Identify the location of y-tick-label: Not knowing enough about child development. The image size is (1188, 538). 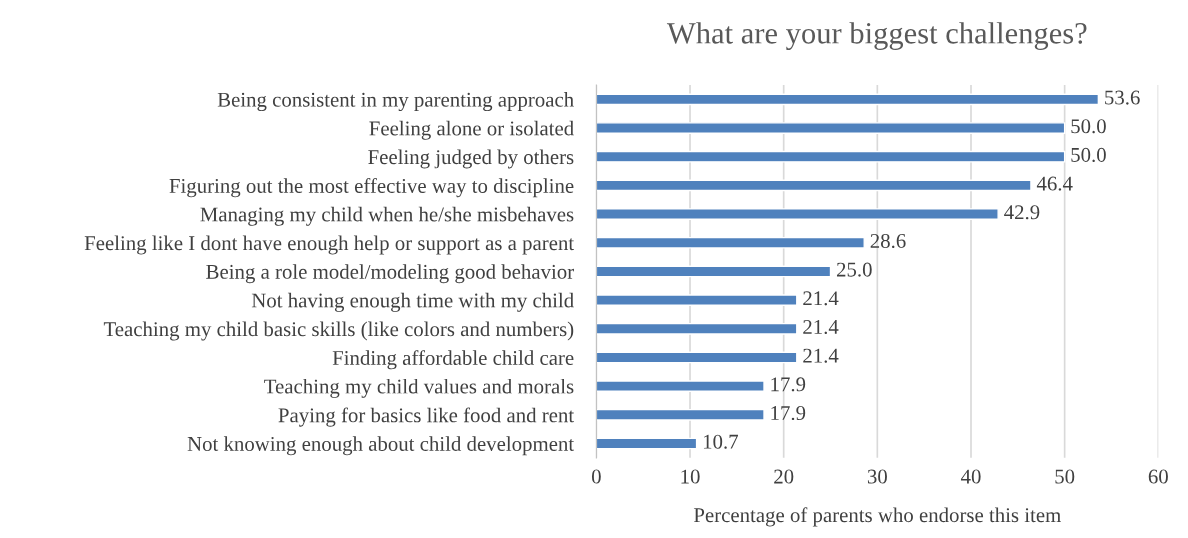
(381, 446).